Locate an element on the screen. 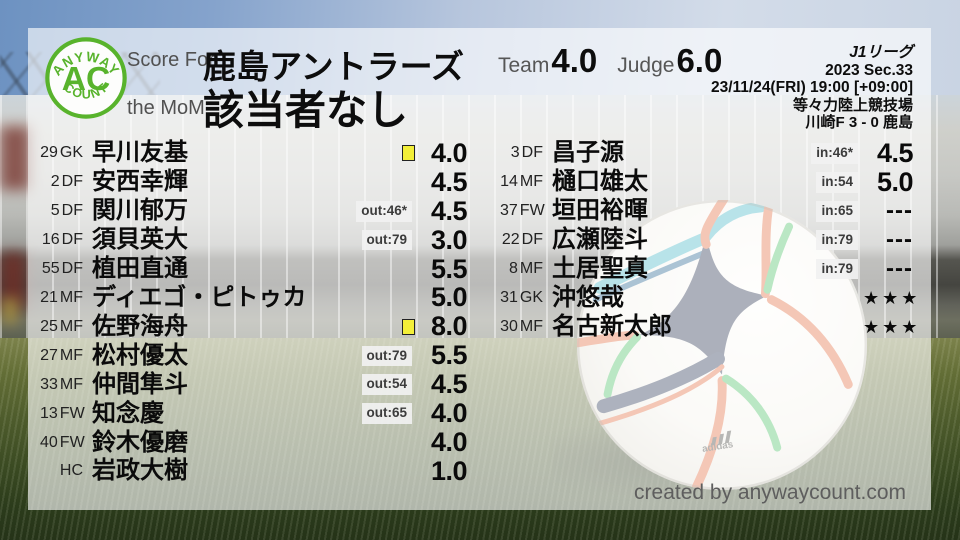 The image size is (960, 540). player-number: 14 is located at coordinates (509, 182).